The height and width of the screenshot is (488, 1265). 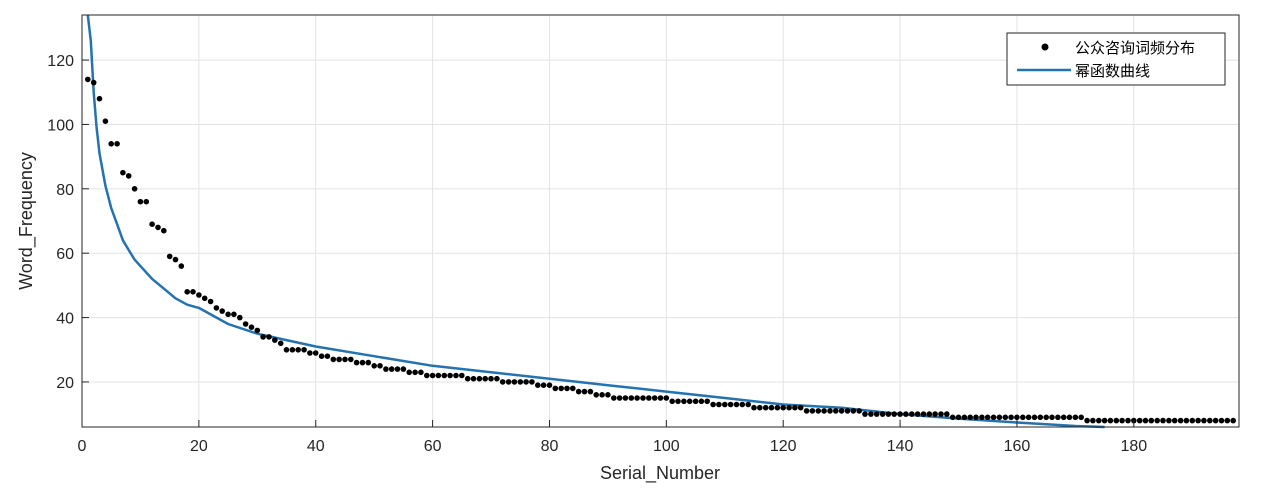 What do you see at coordinates (316, 446) in the screenshot?
I see `x-tick-label: 40` at bounding box center [316, 446].